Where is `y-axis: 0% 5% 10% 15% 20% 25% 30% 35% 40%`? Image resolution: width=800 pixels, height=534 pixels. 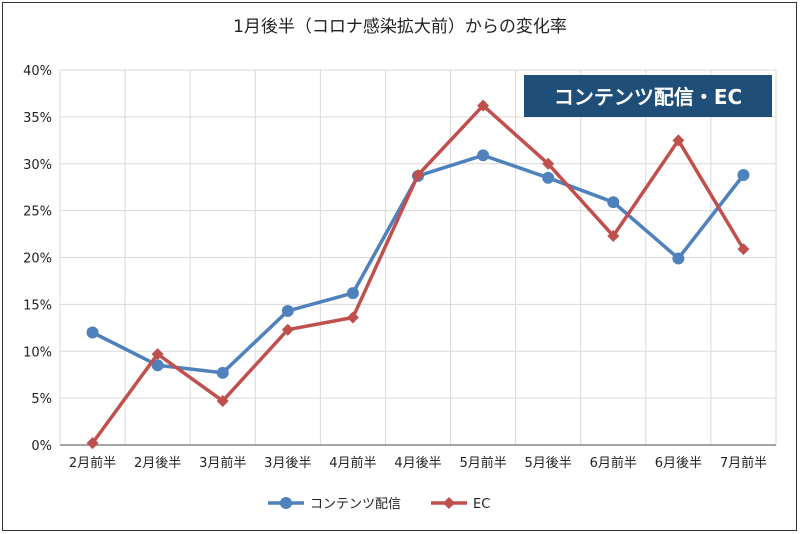
y-axis: 0% 5% 10% 15% 20% 25% 30% 35% 40% is located at coordinates (37, 259).